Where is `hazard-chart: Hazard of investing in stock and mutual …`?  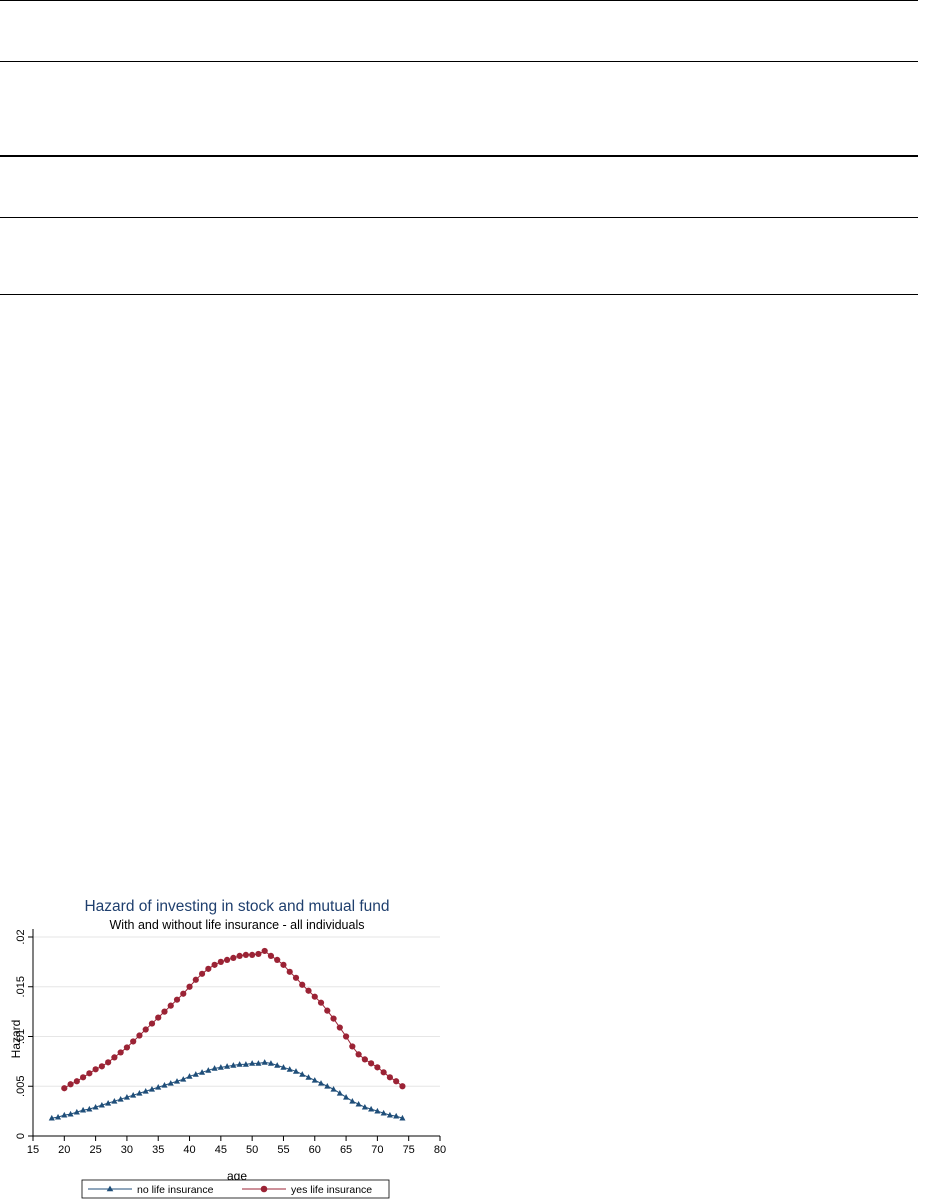
hazard-chart: Hazard of investing in stock and mutual … is located at coordinates (227, 1048).